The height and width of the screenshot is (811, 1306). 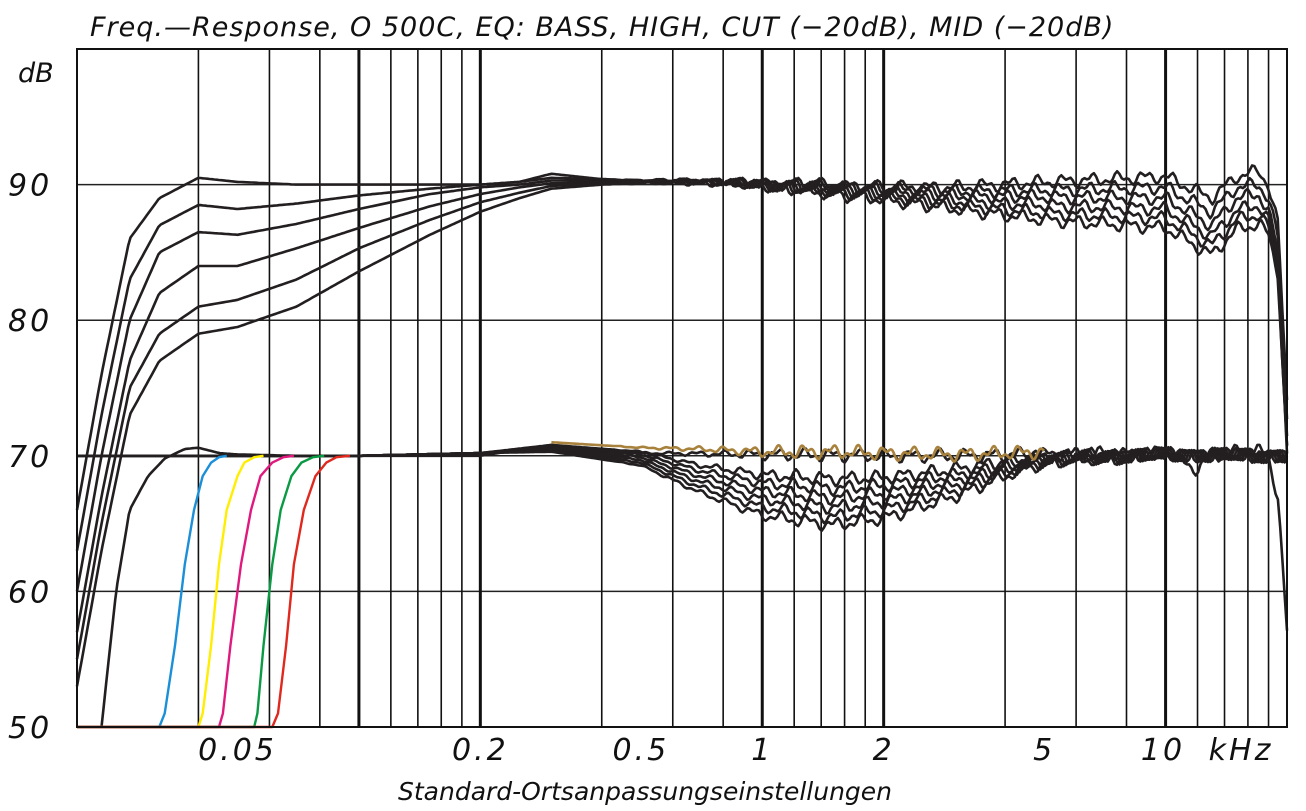 What do you see at coordinates (1044, 750) in the screenshot?
I see `x-tick-label: 5` at bounding box center [1044, 750].